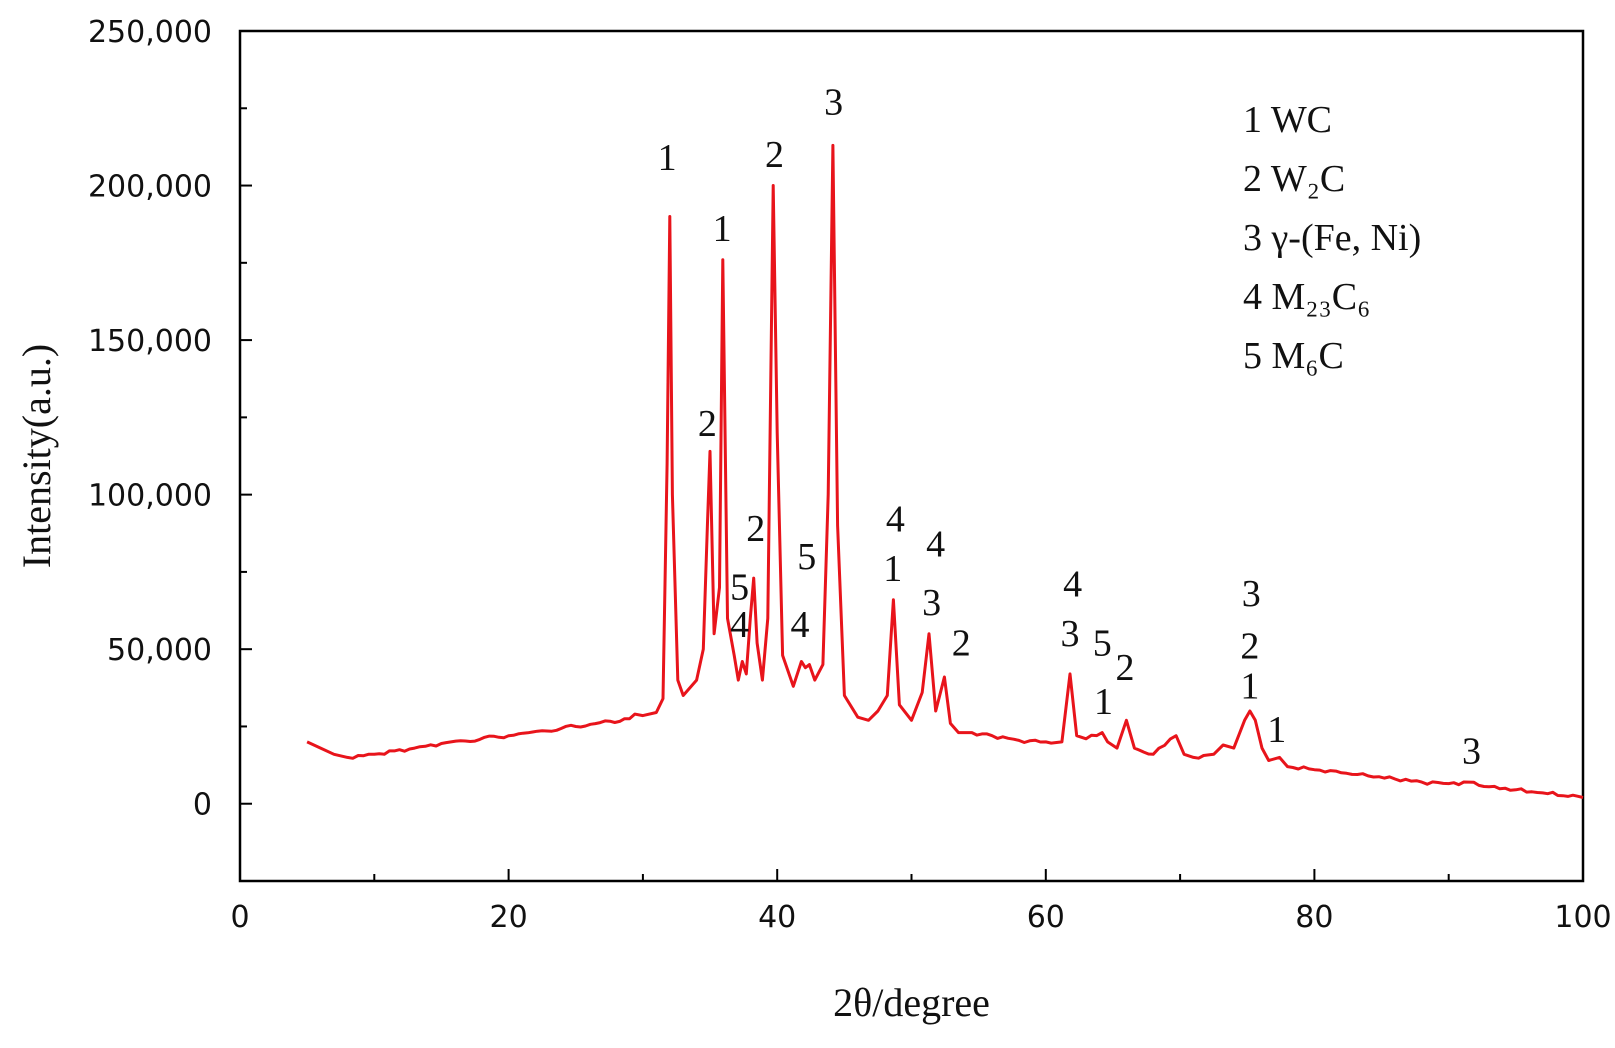  Describe the element at coordinates (1306, 297) in the screenshot. I see `legend-entry: 4 M₂₃C₆` at that location.